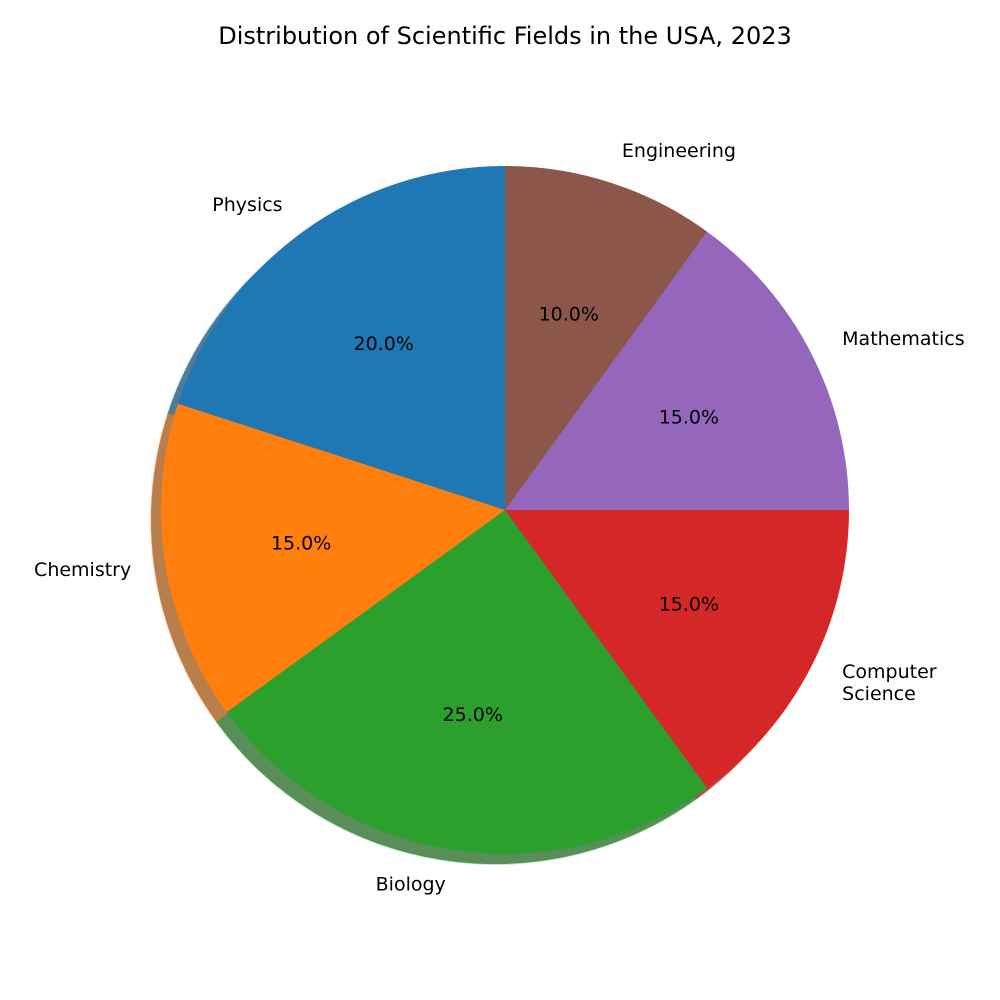  I want to click on slice-label-computer-science: Computer Science, so click(889, 683).